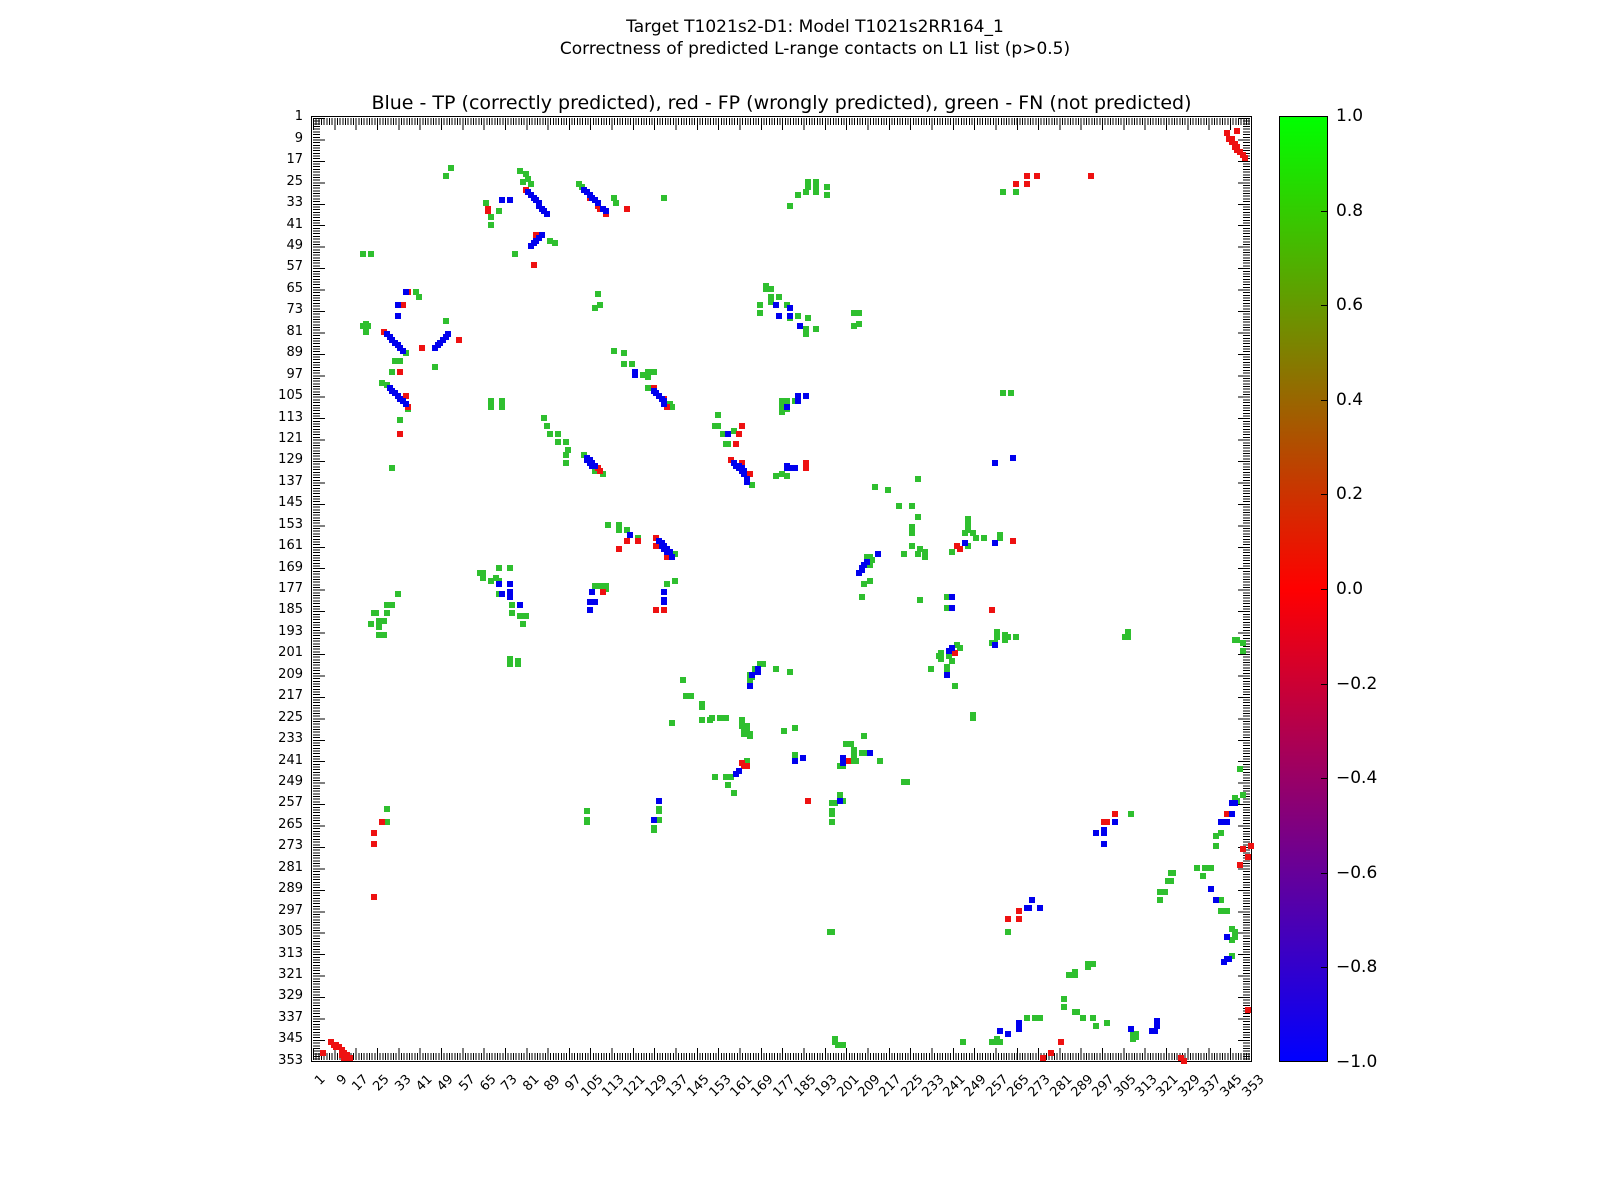 Image resolution: width=1600 pixels, height=1200 pixels. Describe the element at coordinates (298, 117) in the screenshot. I see `y-tick-label: 1` at that location.